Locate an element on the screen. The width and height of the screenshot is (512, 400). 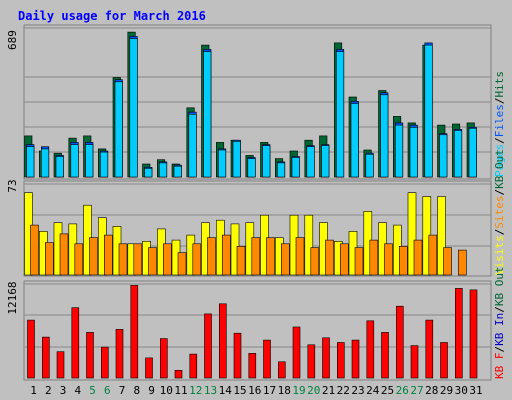
day-label-6: 6 is located at coordinates (107, 390).